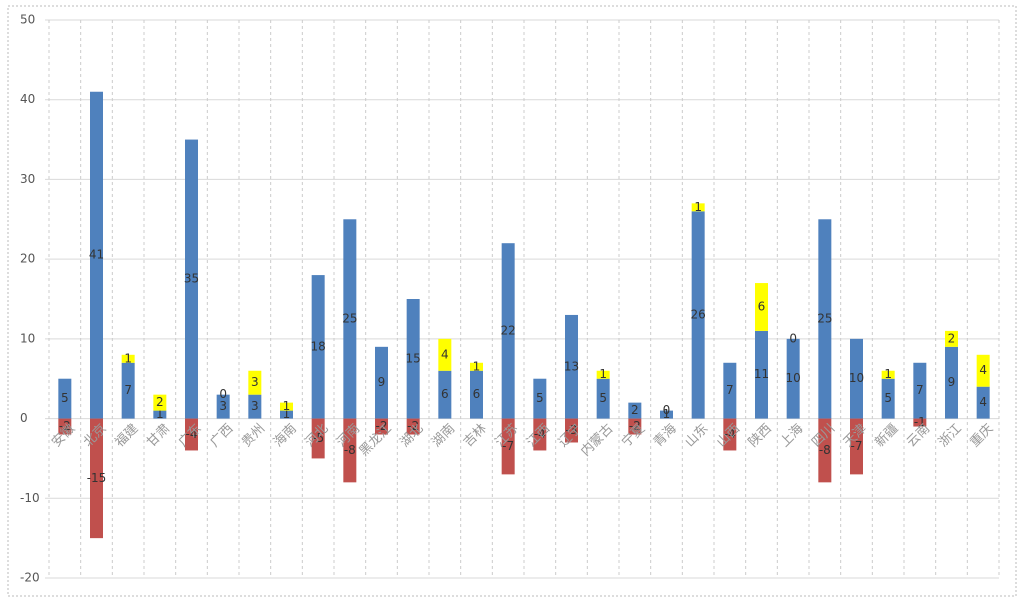 The height and width of the screenshot is (609, 1025). I want to click on data-label: 13, so click(571, 366).